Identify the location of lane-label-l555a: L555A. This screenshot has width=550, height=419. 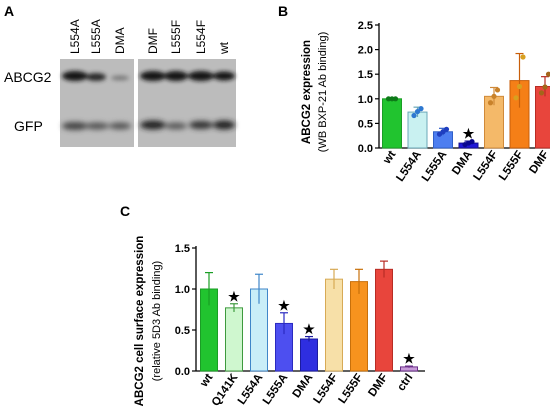
(96, 36).